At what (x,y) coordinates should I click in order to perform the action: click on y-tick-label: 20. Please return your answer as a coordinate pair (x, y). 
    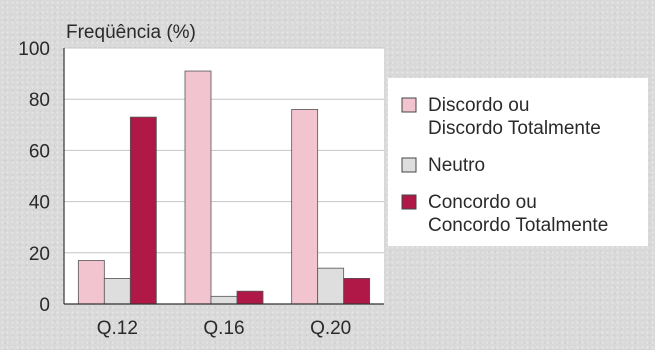
    Looking at the image, I should click on (39, 254).